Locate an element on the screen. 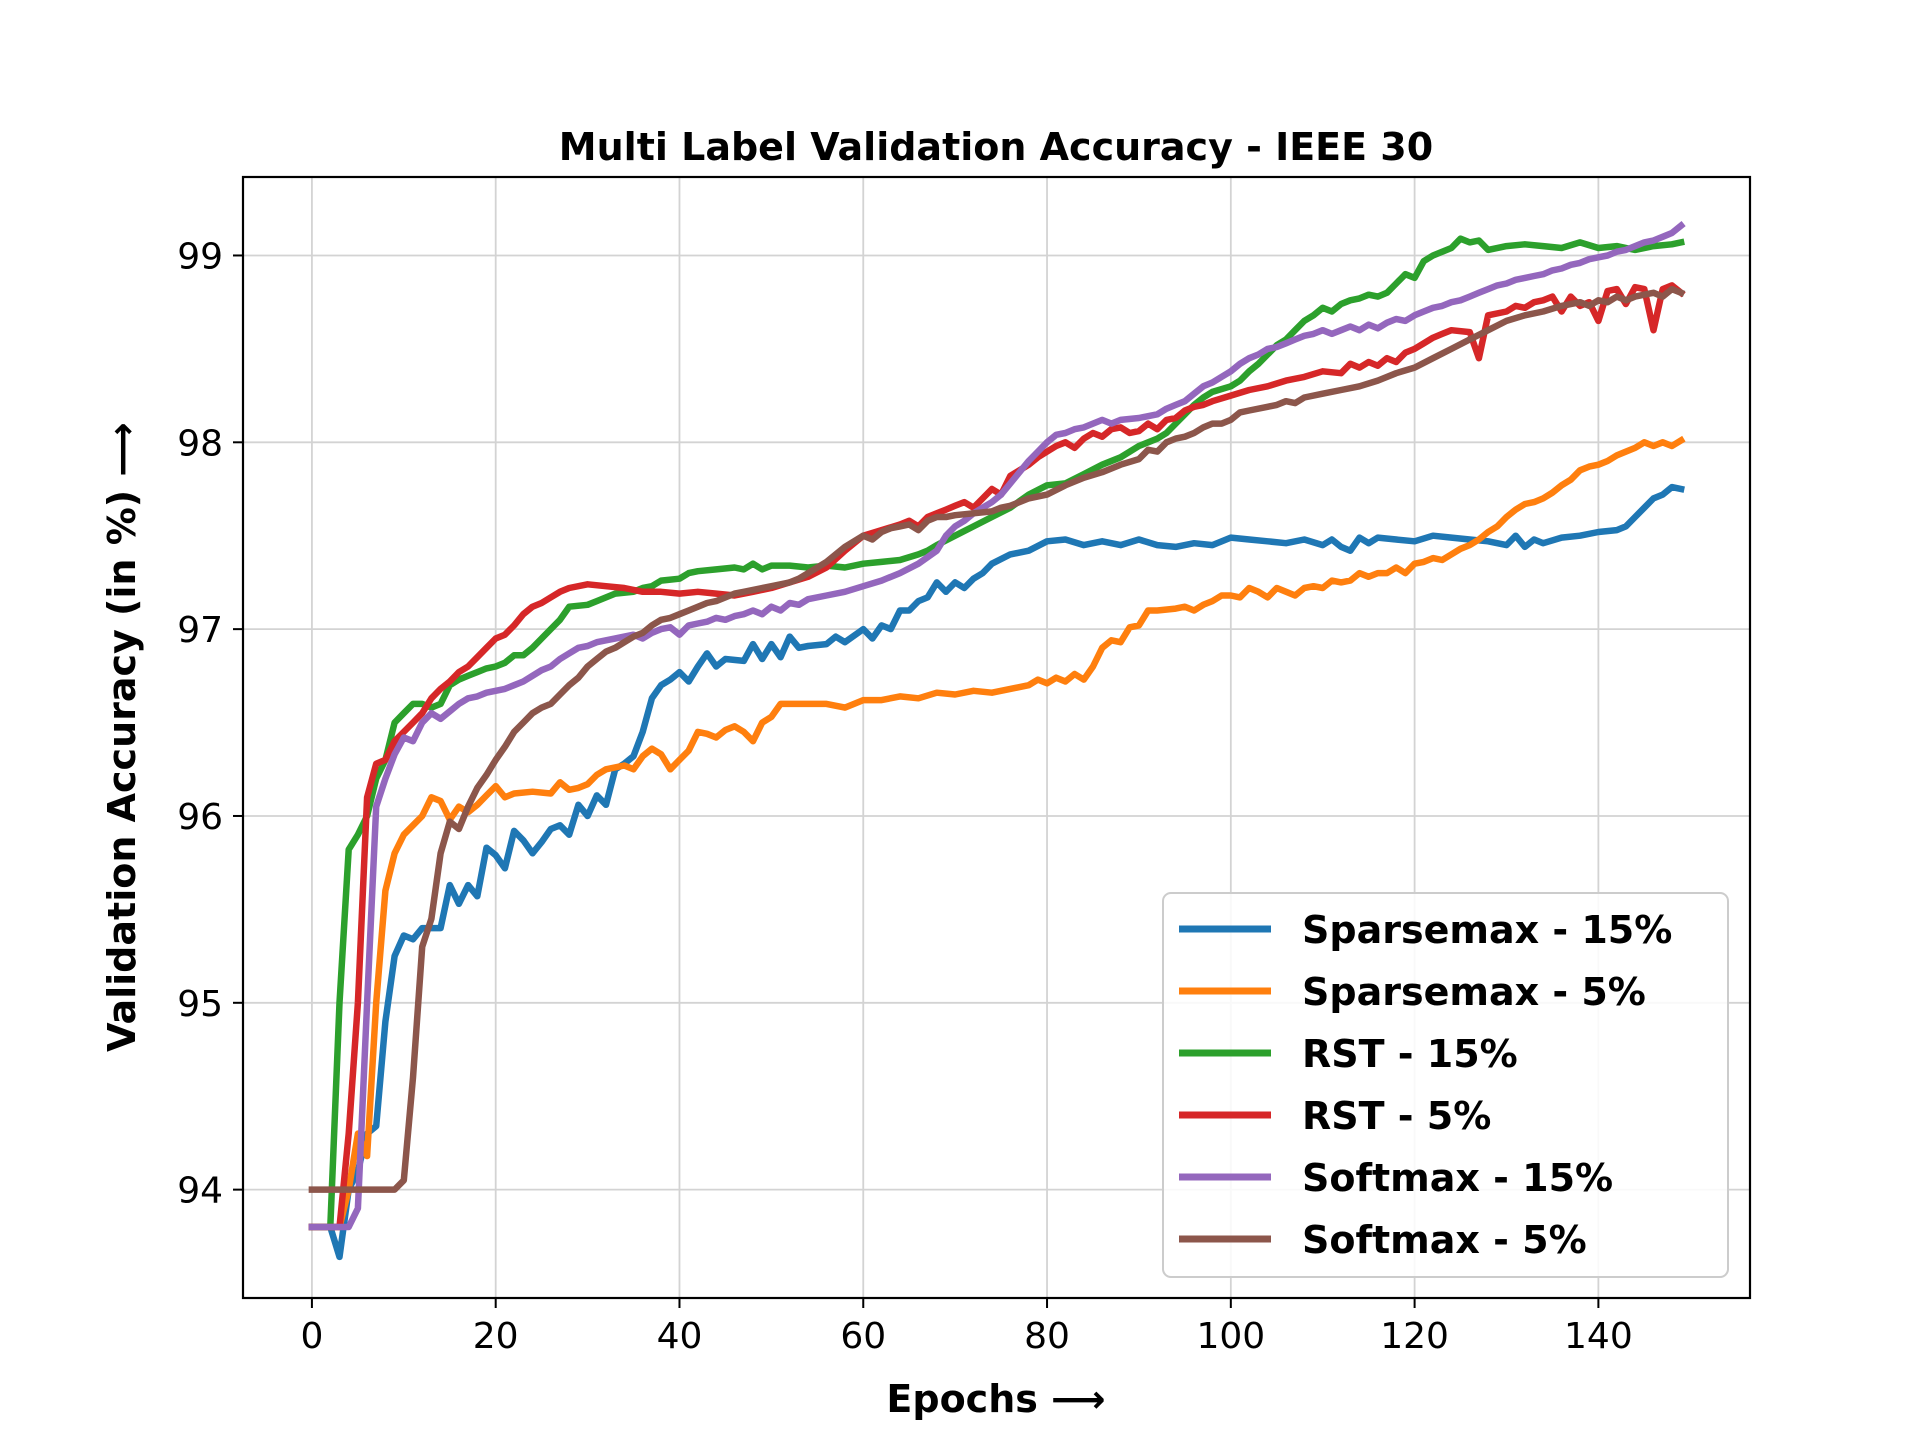  legend-label-sparsemax-5: Sparsemax - 5% is located at coordinates (1474, 992).